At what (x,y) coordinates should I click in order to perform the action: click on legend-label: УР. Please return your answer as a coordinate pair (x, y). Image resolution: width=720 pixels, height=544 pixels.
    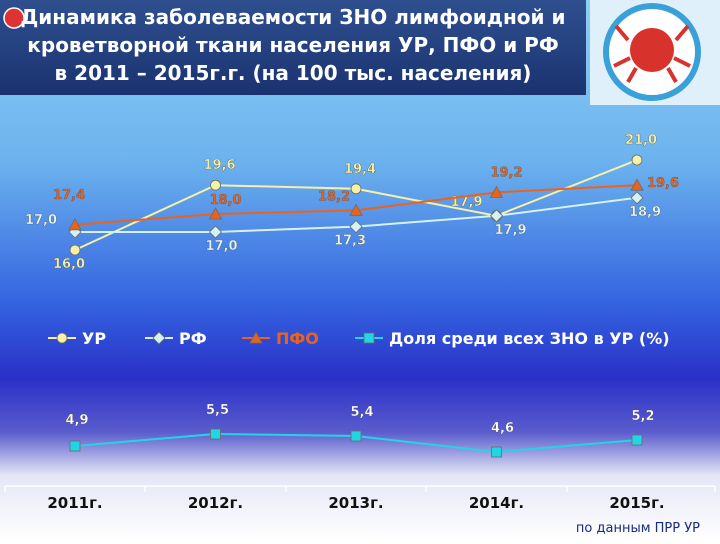
    Looking at the image, I should click on (94, 338).